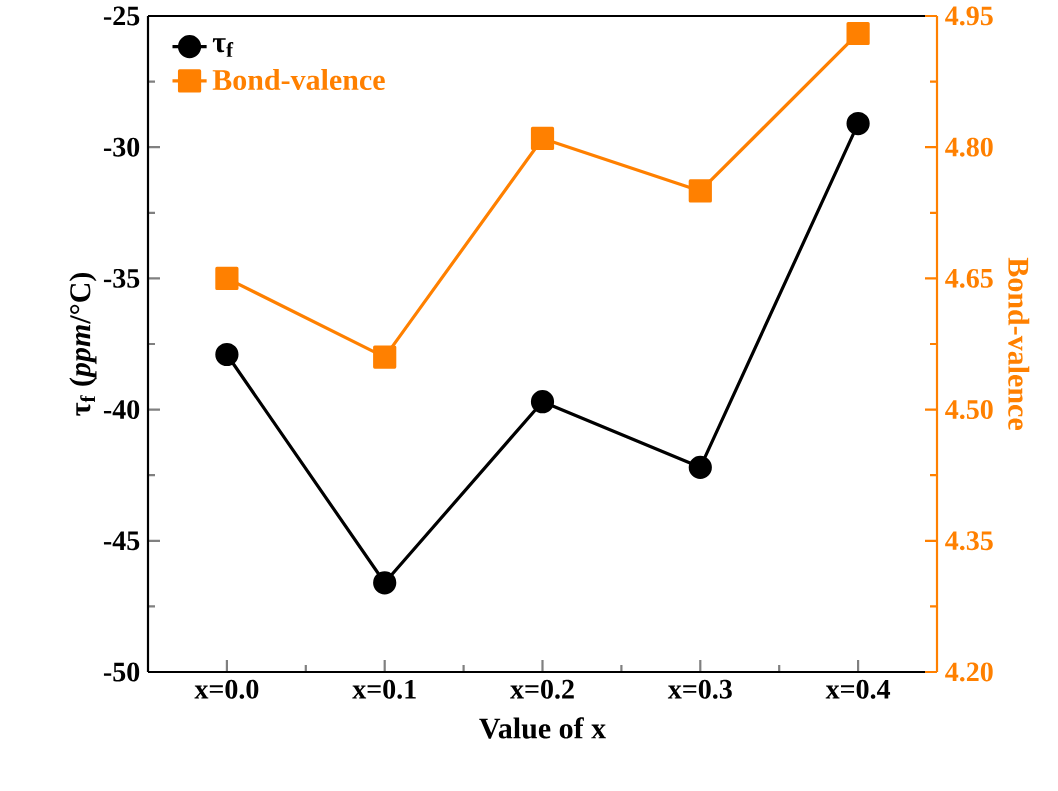 Image resolution: width=1058 pixels, height=791 pixels. I want to click on y2-tick-label: 4.50, so click(969, 410).